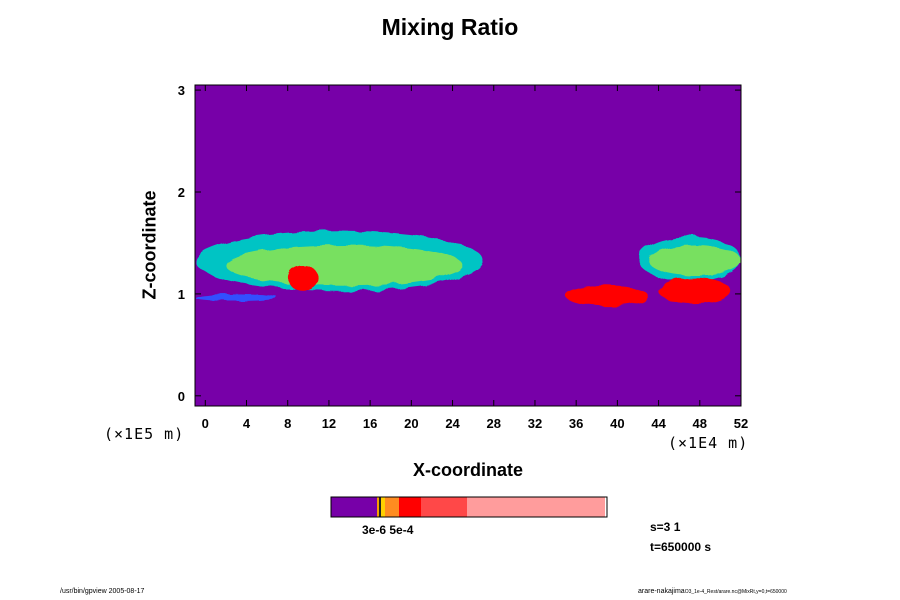 Image resolution: width=900 pixels, height=600 pixels. I want to click on footer-source: O3_1e-4_Rest/arare.nc@MixRt,y=0,t=650000, so click(735, 592).